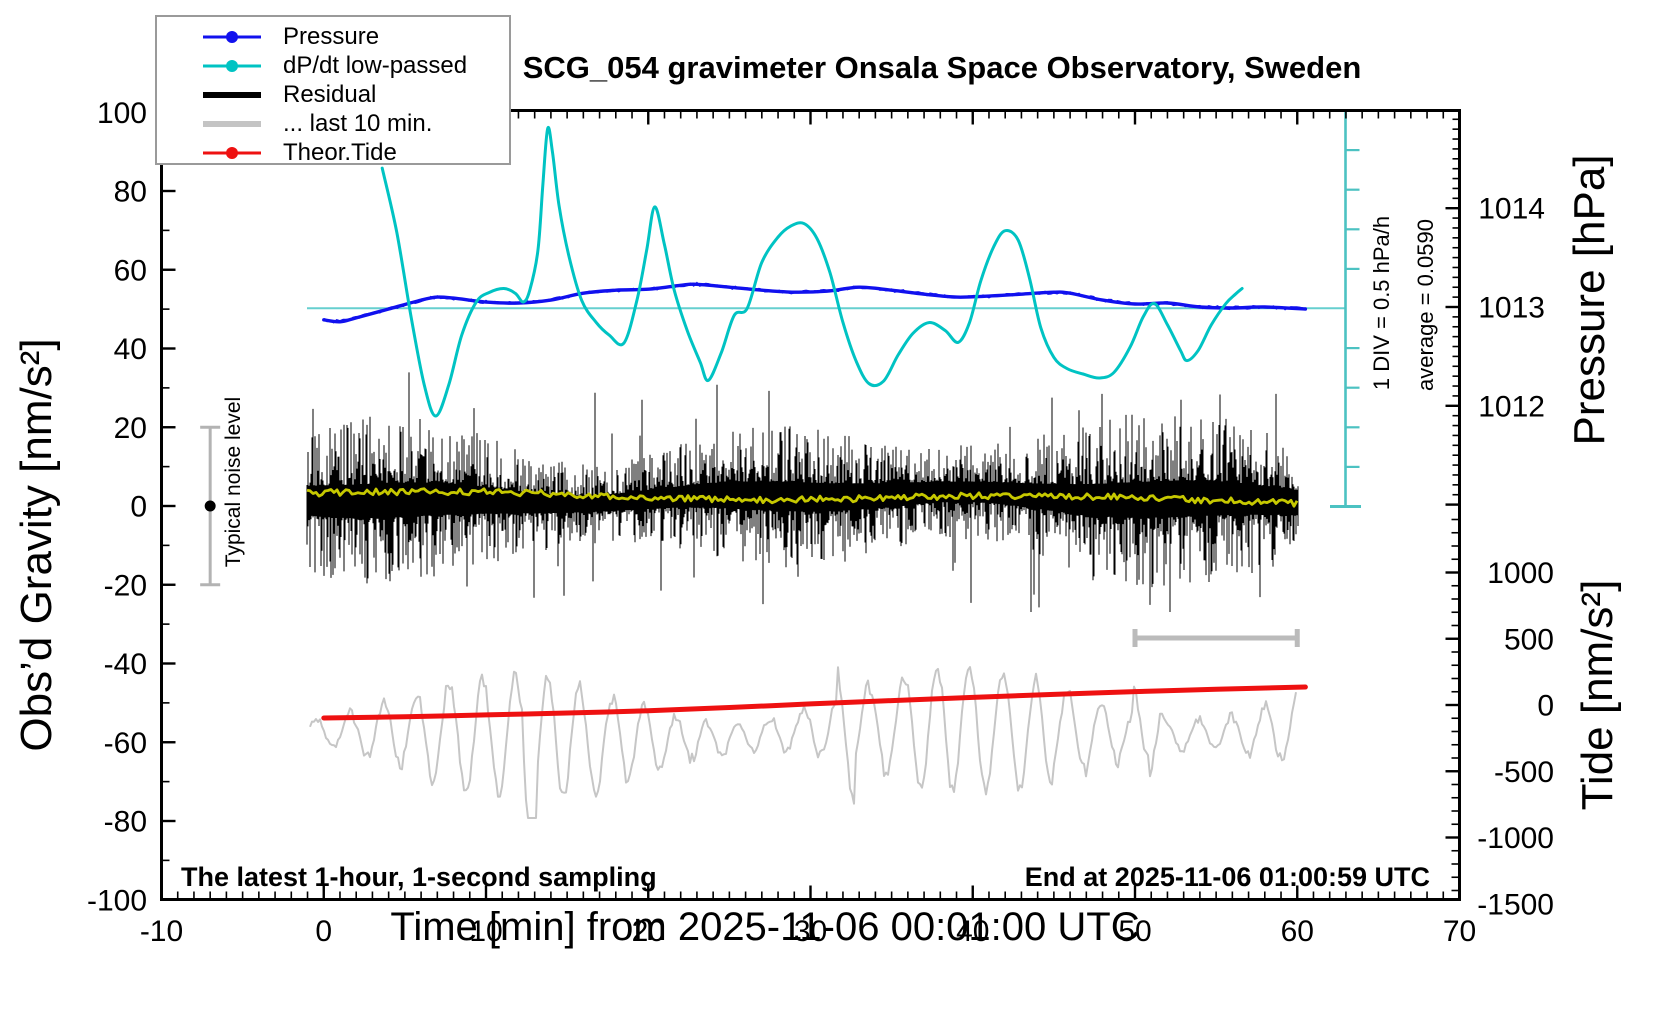 This screenshot has height=1020, width=1660. I want to click on x-tick-label: -10, so click(161, 931).